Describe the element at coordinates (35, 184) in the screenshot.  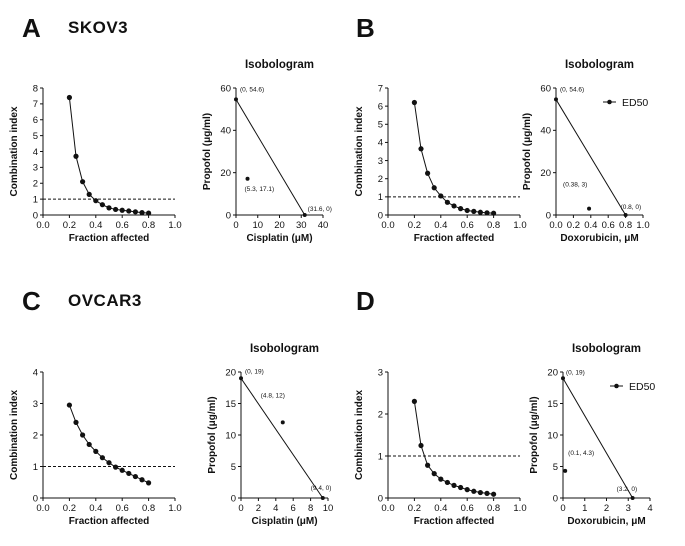
I see `y-tick-label: 2` at that location.